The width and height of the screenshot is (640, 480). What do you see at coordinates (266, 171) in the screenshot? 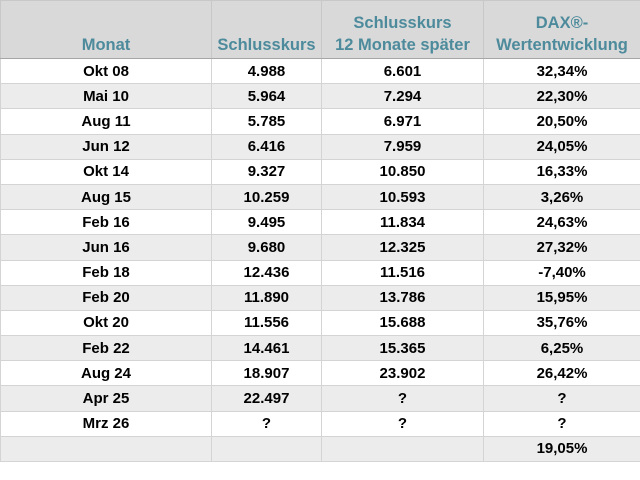
I see `cell-schlusskurs: 9.327` at bounding box center [266, 171].